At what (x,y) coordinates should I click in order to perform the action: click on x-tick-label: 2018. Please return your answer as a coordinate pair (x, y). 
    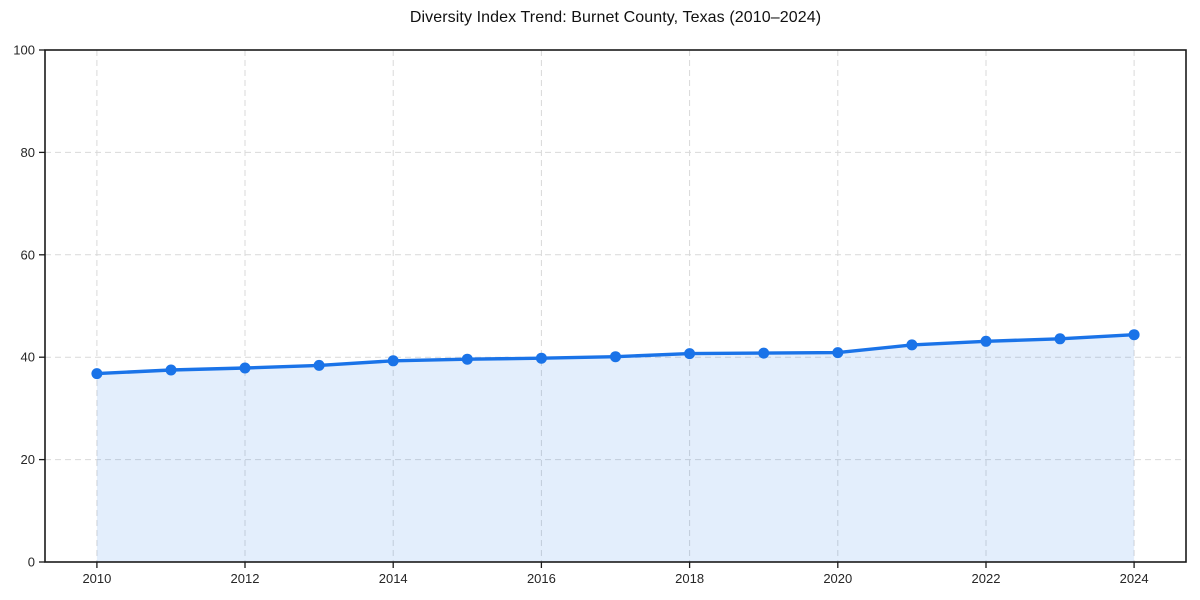
    Looking at the image, I should click on (689, 578).